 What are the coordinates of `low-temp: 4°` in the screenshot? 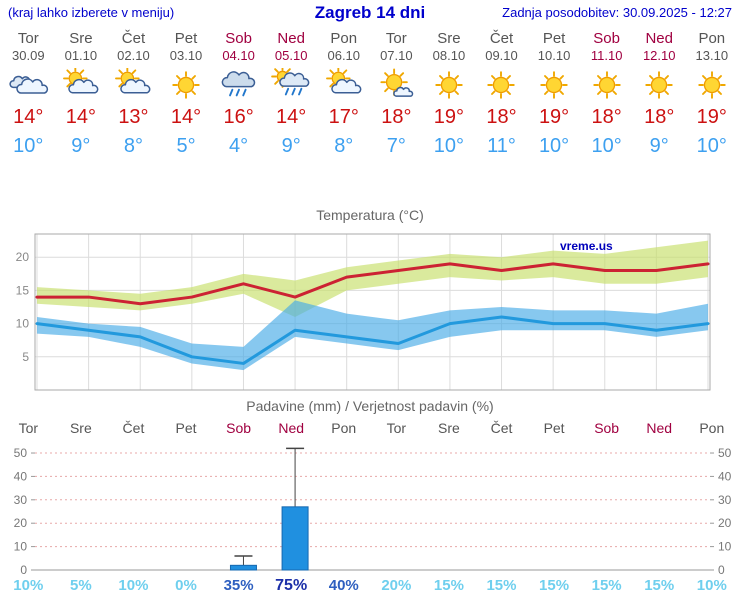 It's located at (239, 146).